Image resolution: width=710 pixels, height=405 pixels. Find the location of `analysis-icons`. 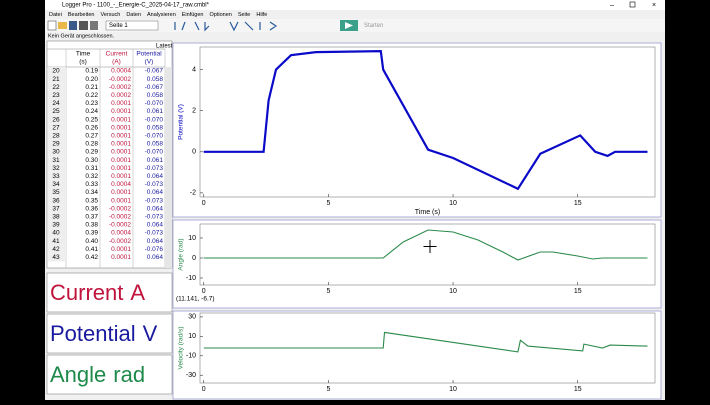

analysis-icons is located at coordinates (226, 26).